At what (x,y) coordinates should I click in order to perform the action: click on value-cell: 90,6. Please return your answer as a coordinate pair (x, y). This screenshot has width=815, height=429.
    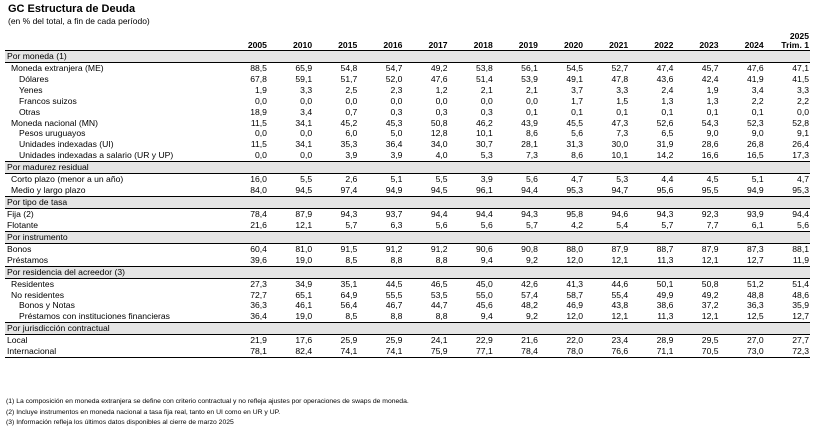
    Looking at the image, I should click on (471, 248).